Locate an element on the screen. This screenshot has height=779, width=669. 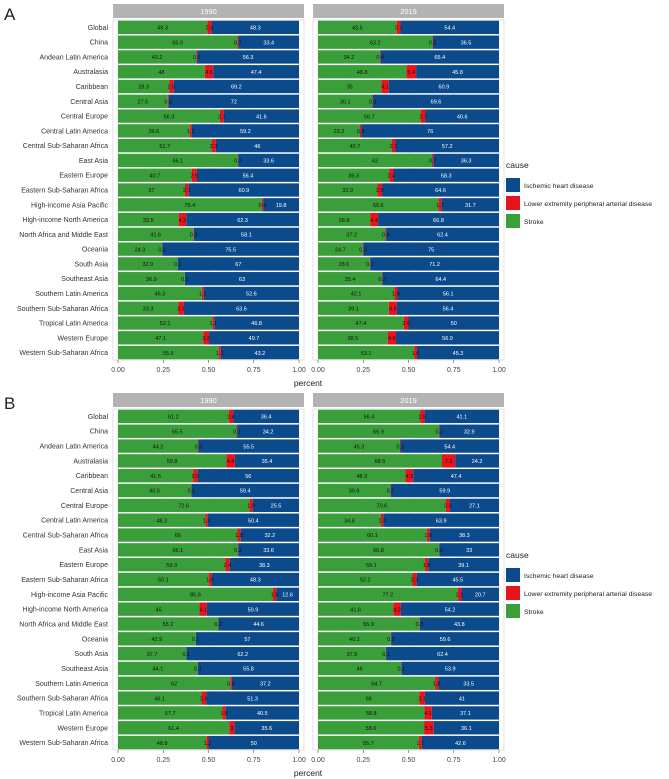
legend-title: cause is located at coordinates (517, 555).